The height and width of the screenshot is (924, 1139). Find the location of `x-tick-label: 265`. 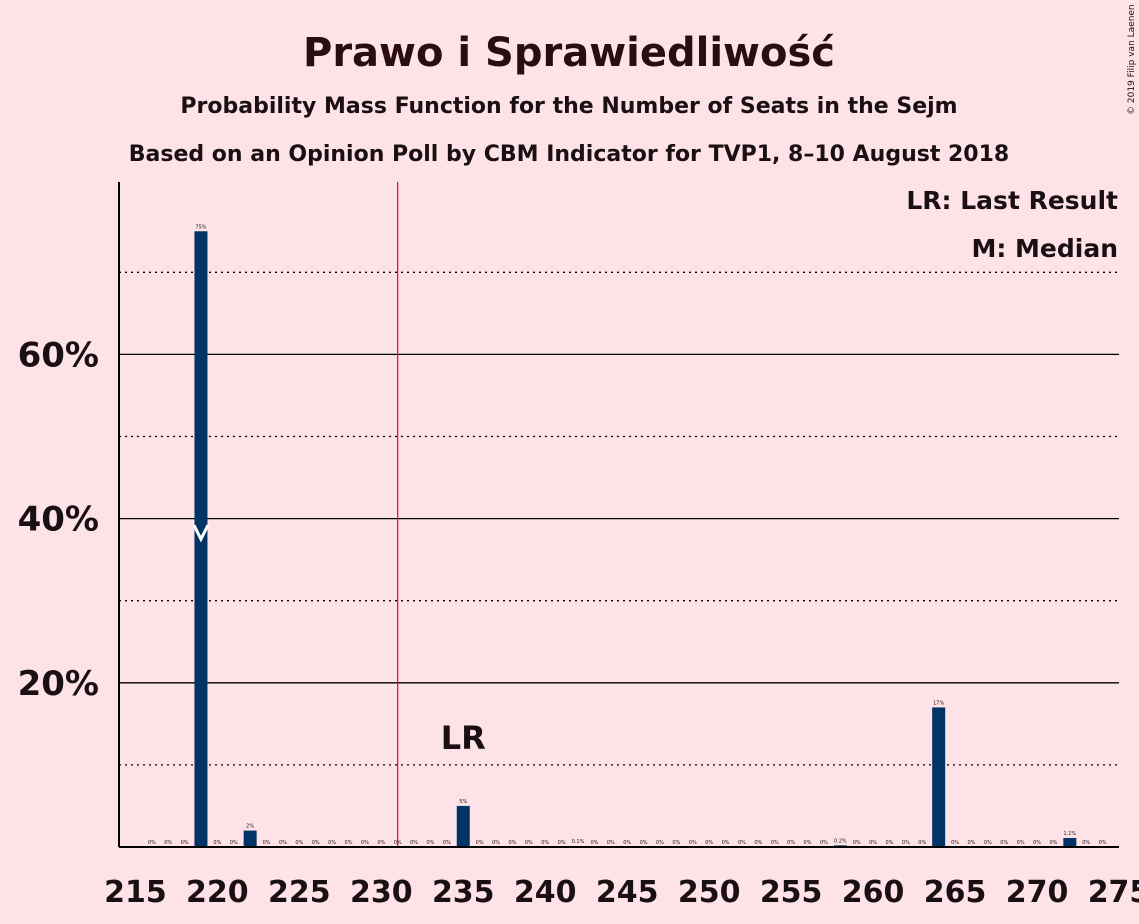

x-tick-label: 265 is located at coordinates (955, 892).